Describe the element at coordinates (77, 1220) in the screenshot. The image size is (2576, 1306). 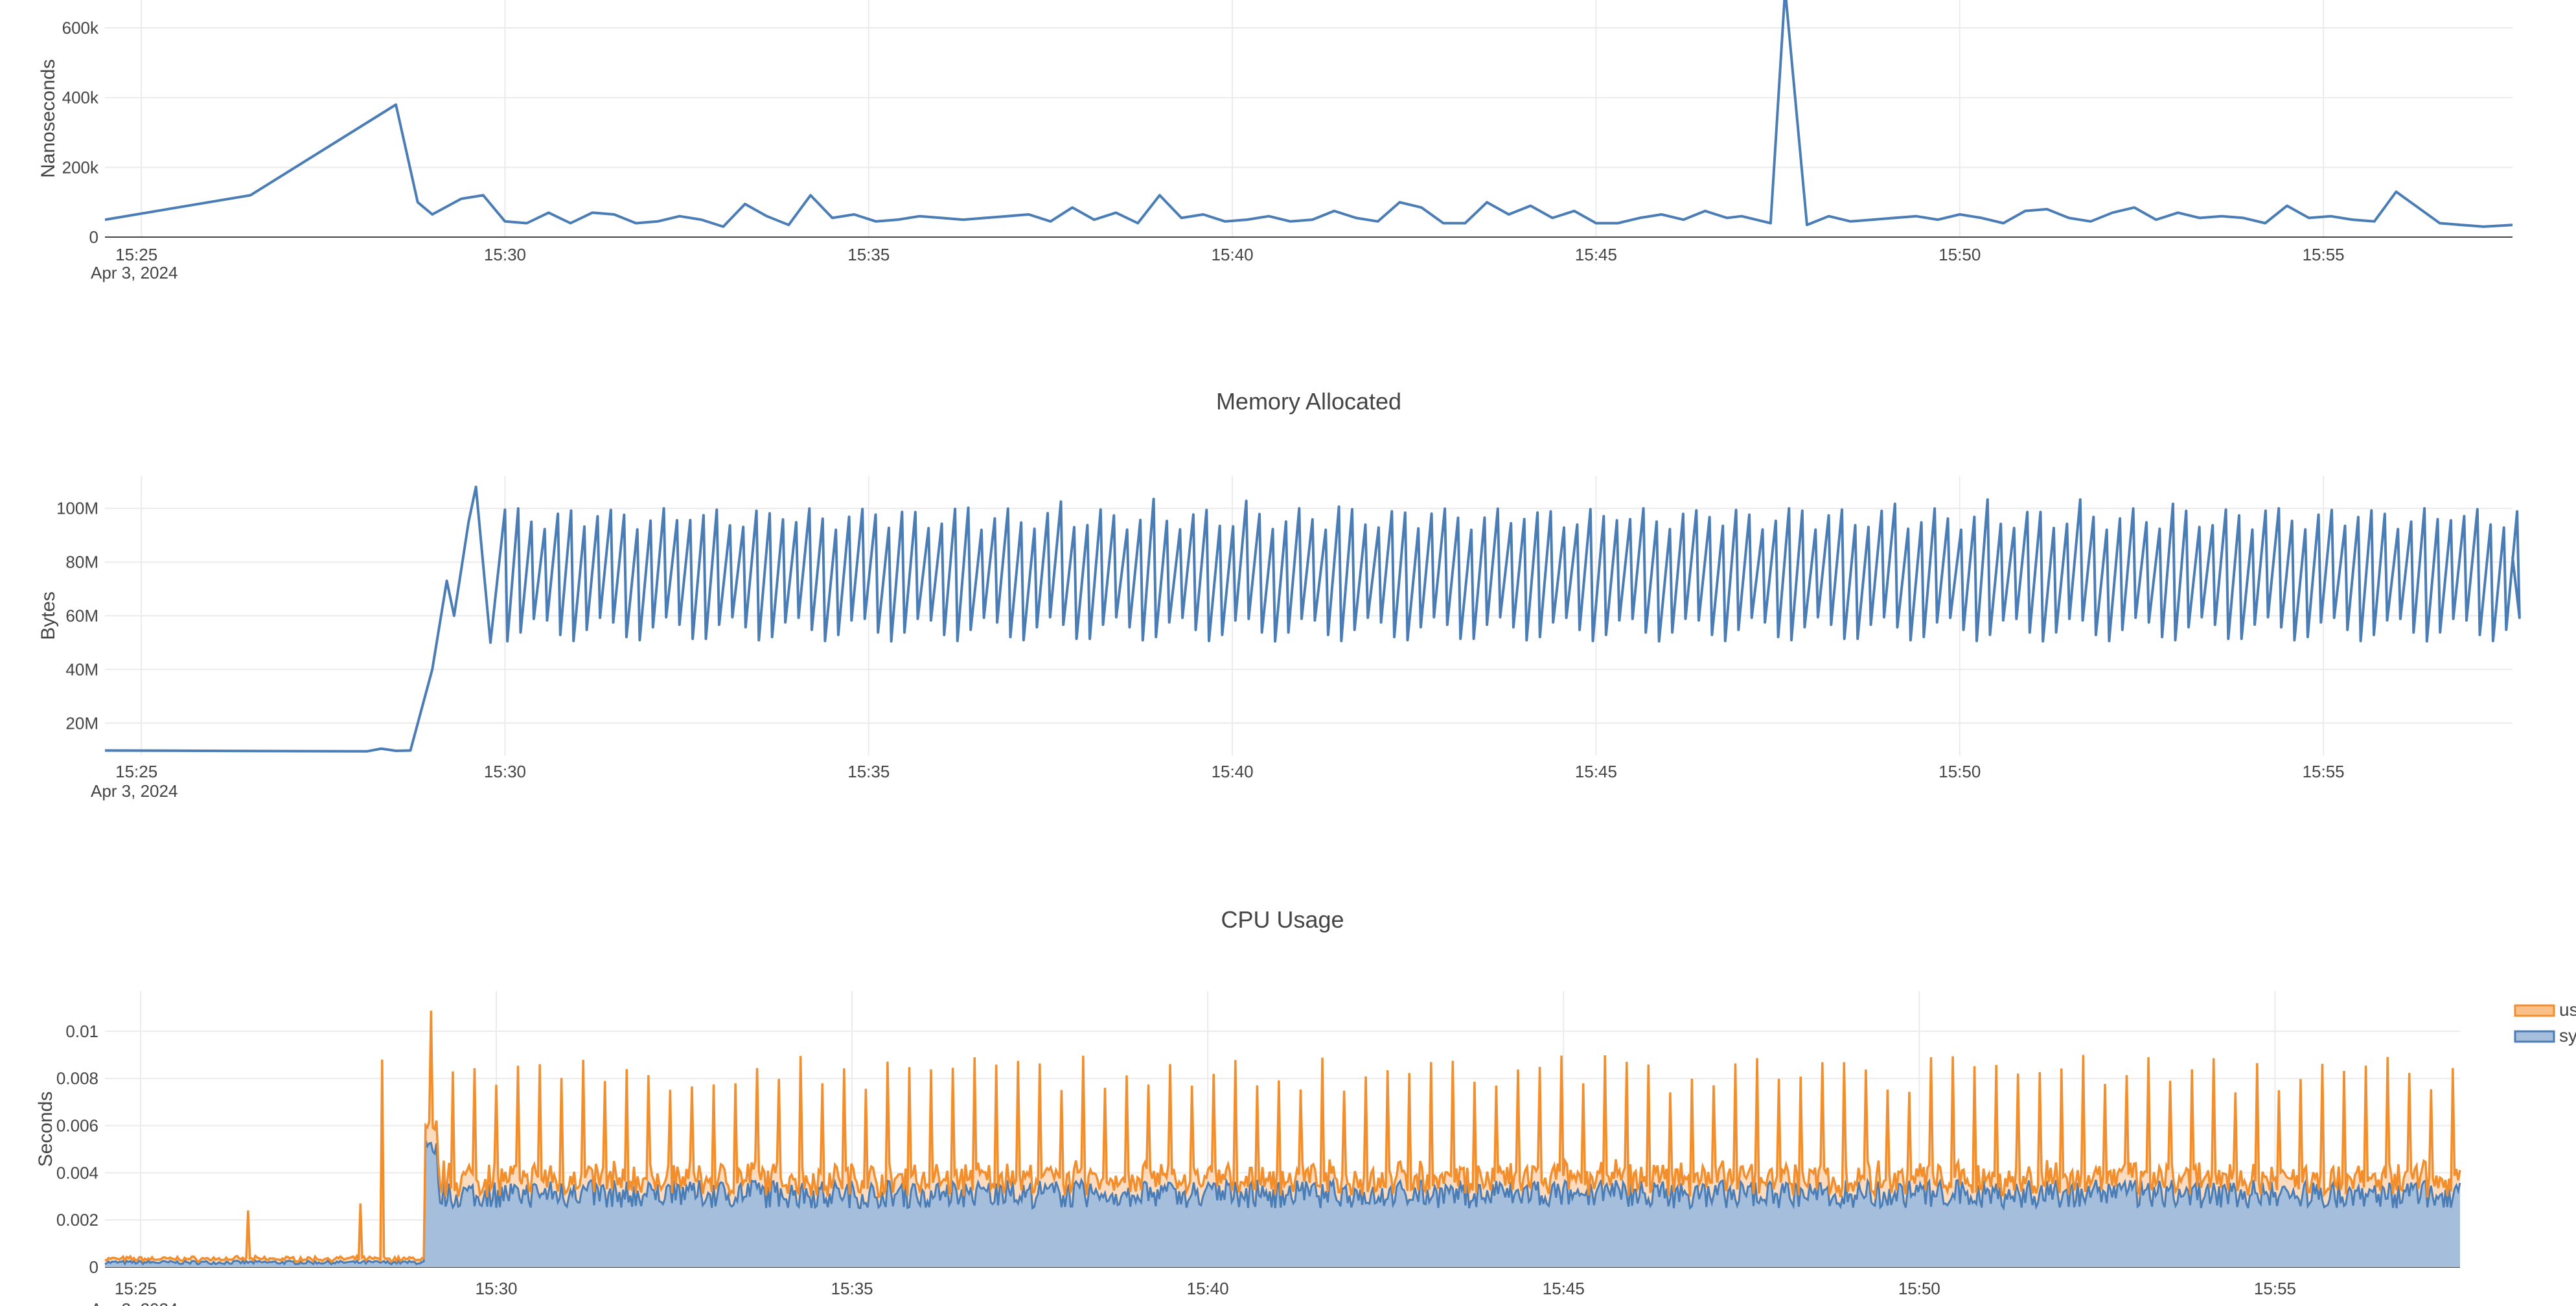
I see `y-tick-label: 0.002` at that location.